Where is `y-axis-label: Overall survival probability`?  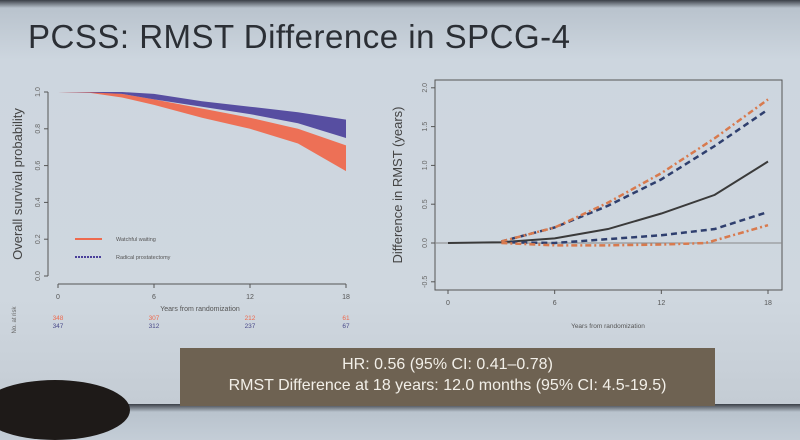 y-axis-label: Overall survival probability is located at coordinates (17, 184).